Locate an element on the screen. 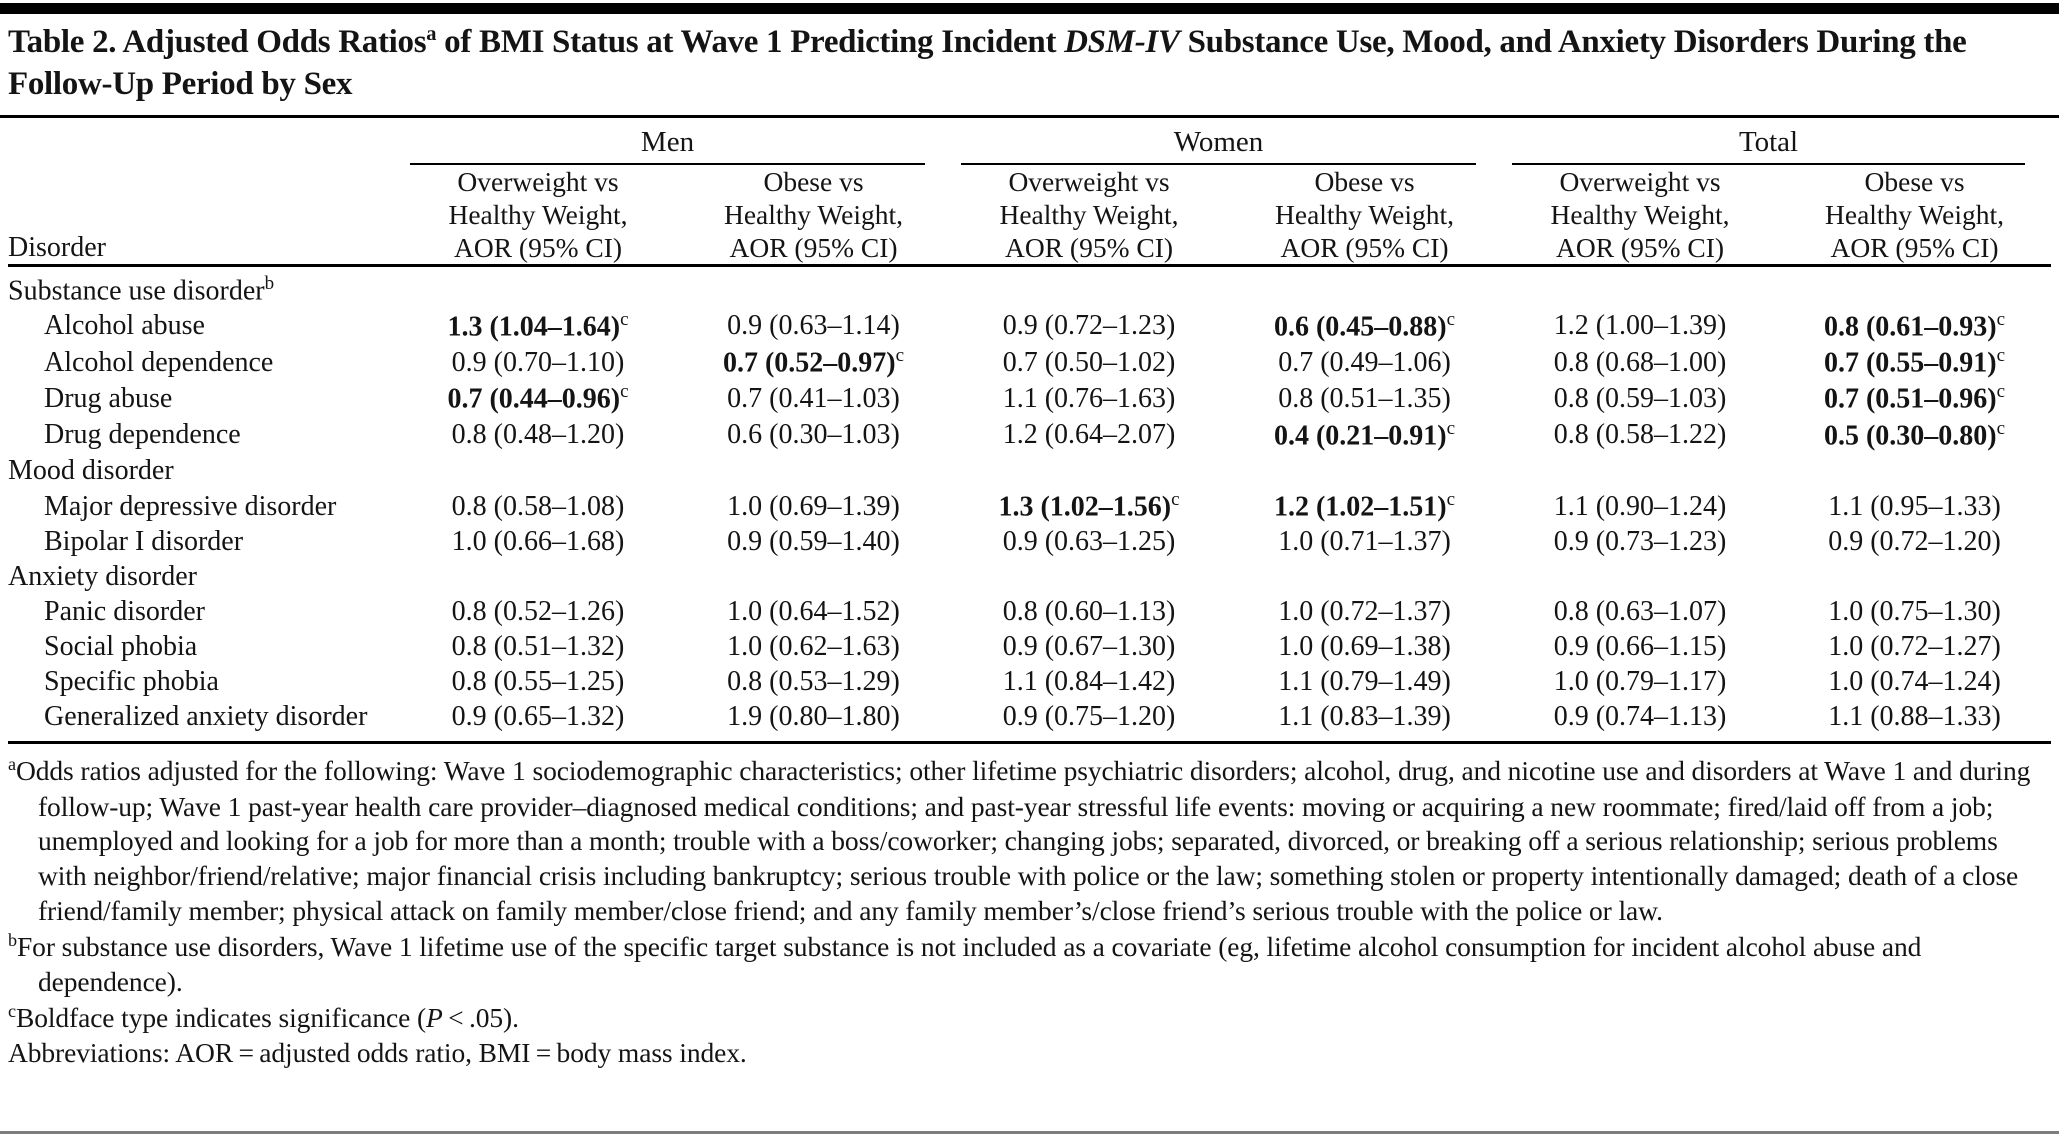 Image resolution: width=2059 pixels, height=1141 pixels. value-cell: 1.0 (0.75–1.30) is located at coordinates (1914, 612).